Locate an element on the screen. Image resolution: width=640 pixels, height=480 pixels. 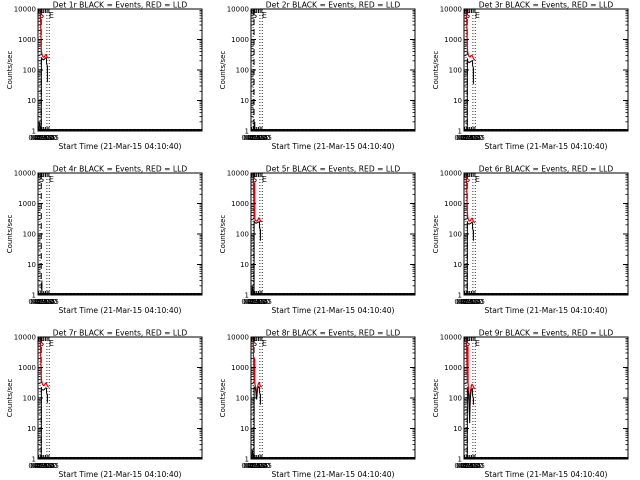
panel-title: Det 1r BLACK = Events, RED = LLD is located at coordinates (120, 5).